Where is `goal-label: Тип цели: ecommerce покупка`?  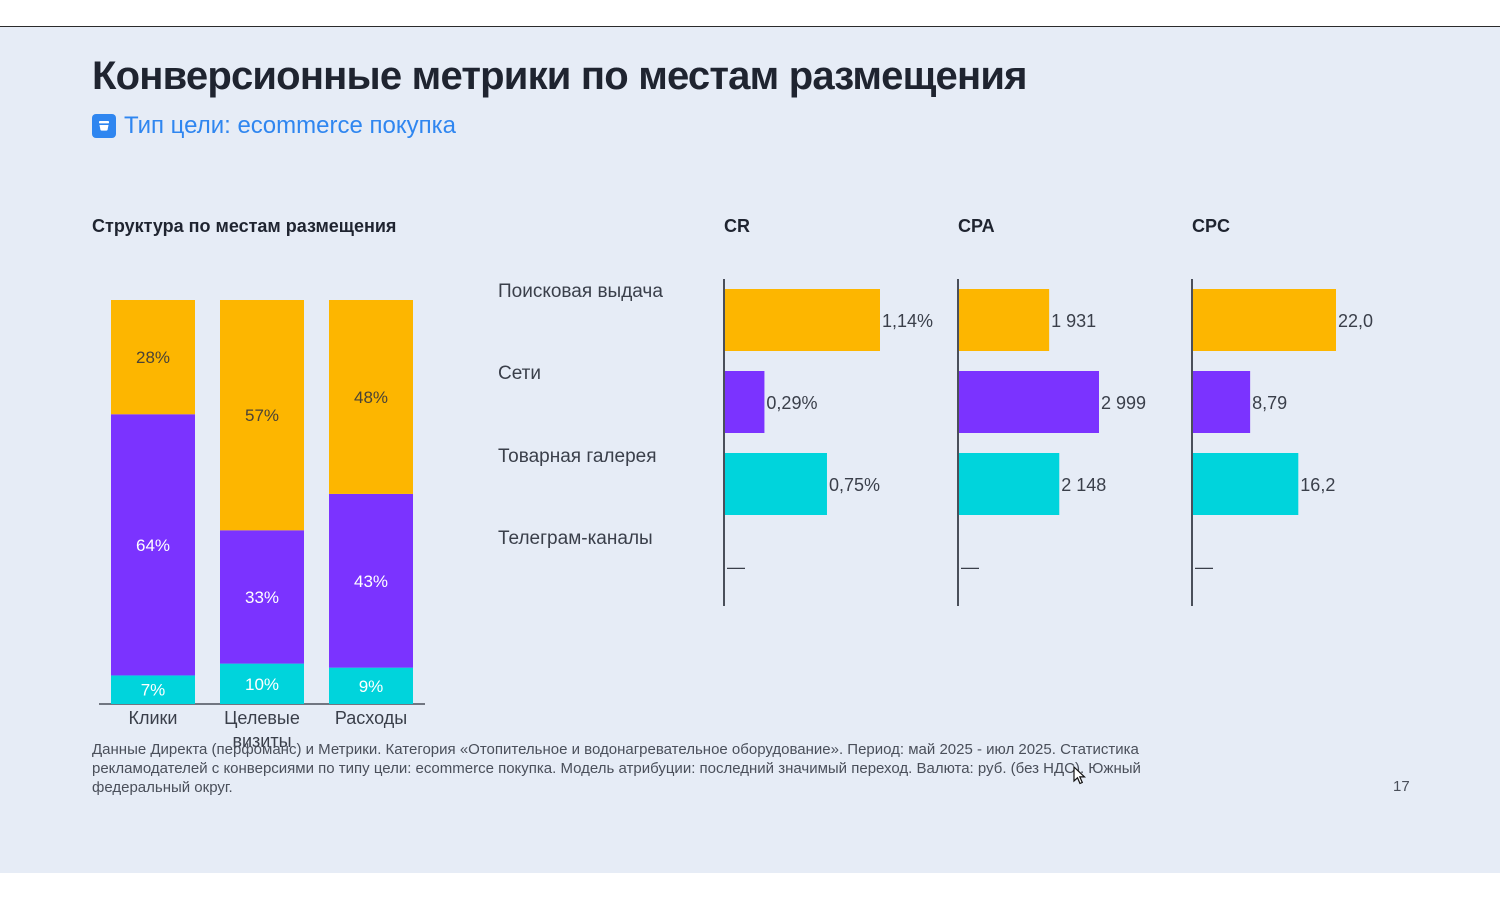
goal-label: Тип цели: ecommerce покупка is located at coordinates (290, 125).